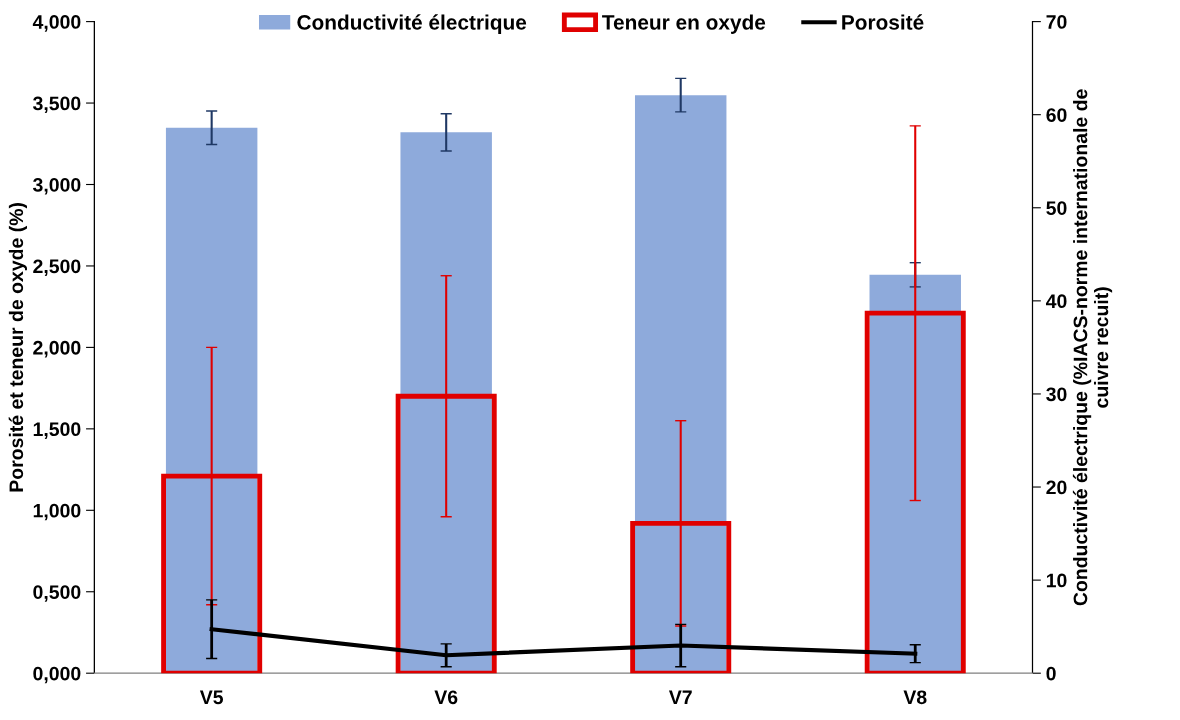 This screenshot has width=1180, height=720. Describe the element at coordinates (57, 105) in the screenshot. I see `y-tick-label: 3,500` at that location.